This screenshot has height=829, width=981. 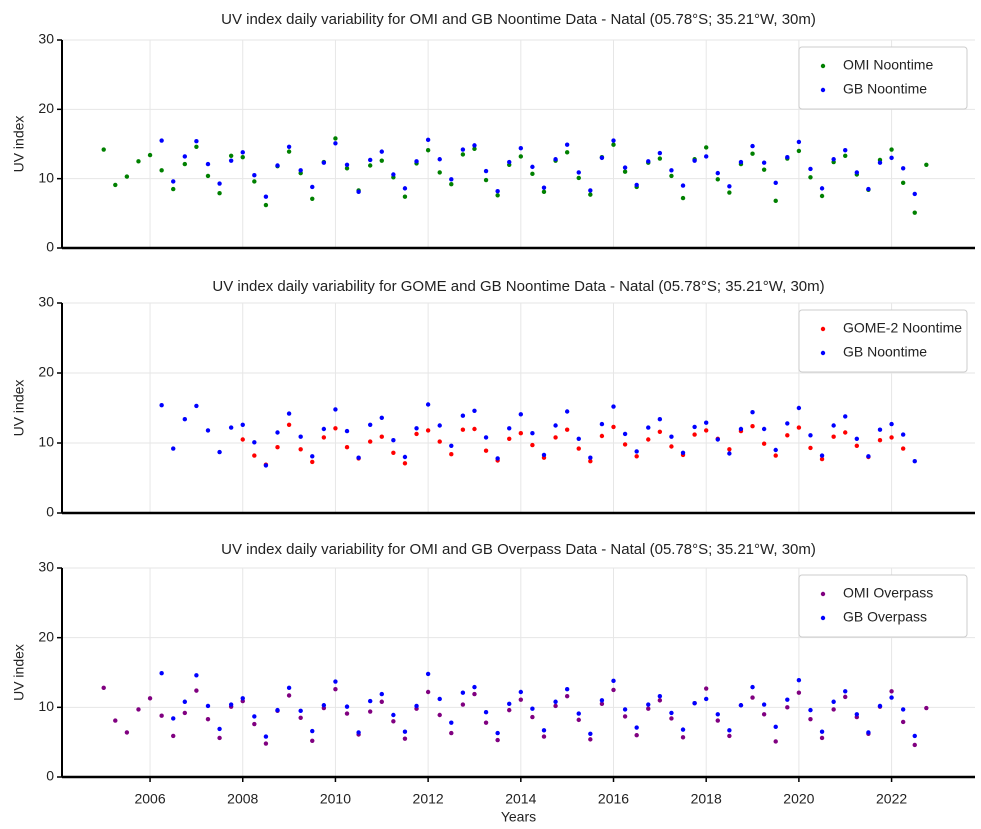 I want to click on legend-box, so click(x=883, y=606).